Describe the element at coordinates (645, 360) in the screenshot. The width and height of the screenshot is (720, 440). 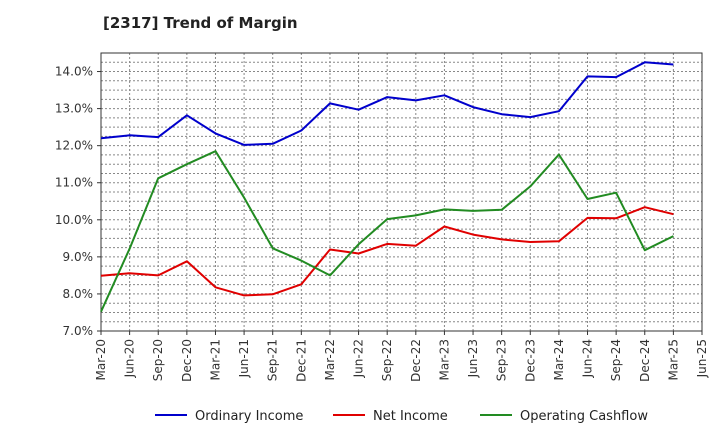
I see `x-tick-label: Dec-24` at that location.